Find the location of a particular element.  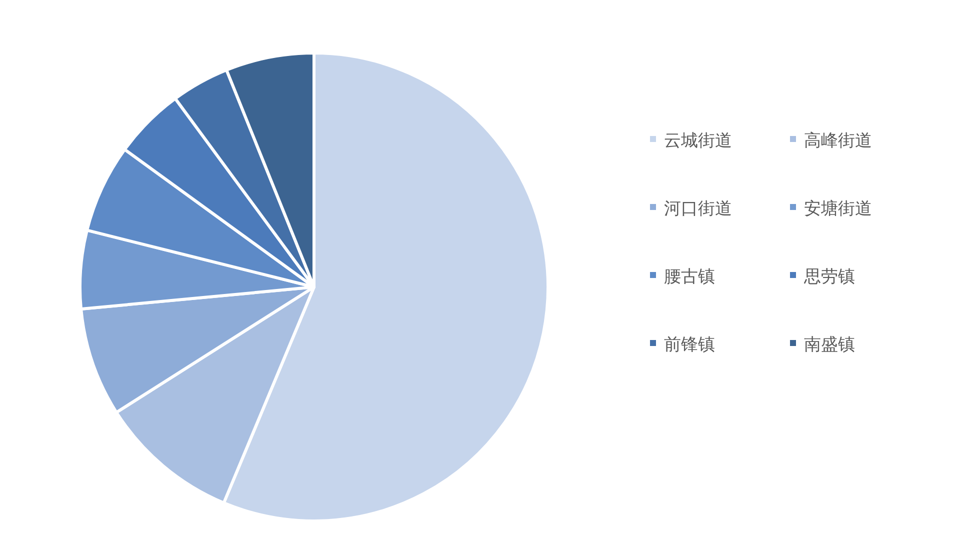

legend-label: 安塘街道 is located at coordinates (838, 209).